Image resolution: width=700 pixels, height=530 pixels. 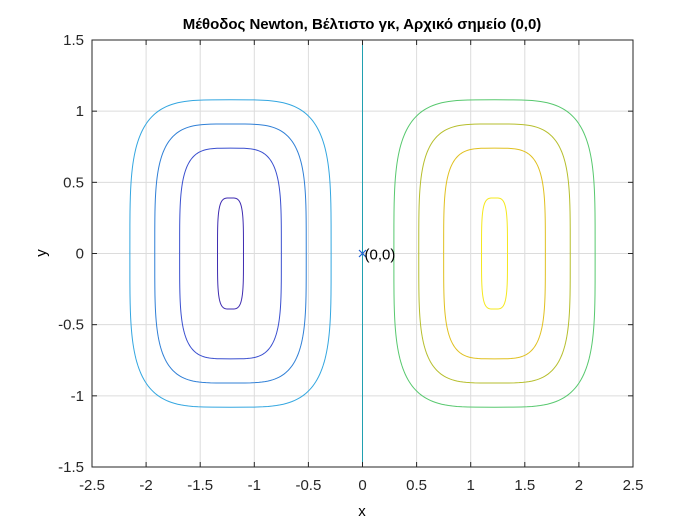 I want to click on x-tick-label: -1, so click(x=254, y=485).